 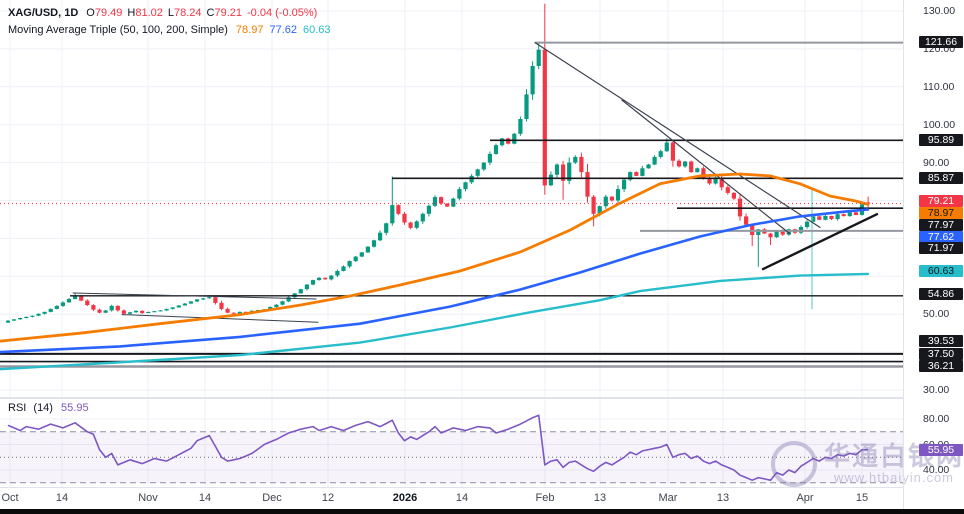 What do you see at coordinates (43, 408) in the screenshot?
I see `rsi-period: (14)` at bounding box center [43, 408].